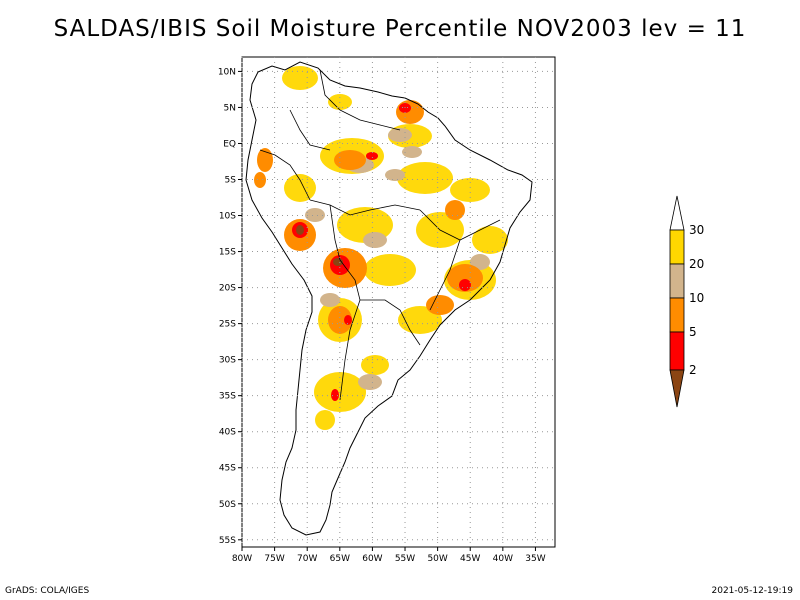 This screenshot has width=800, height=600. I want to click on y-tick-label: 10N, so click(227, 72).